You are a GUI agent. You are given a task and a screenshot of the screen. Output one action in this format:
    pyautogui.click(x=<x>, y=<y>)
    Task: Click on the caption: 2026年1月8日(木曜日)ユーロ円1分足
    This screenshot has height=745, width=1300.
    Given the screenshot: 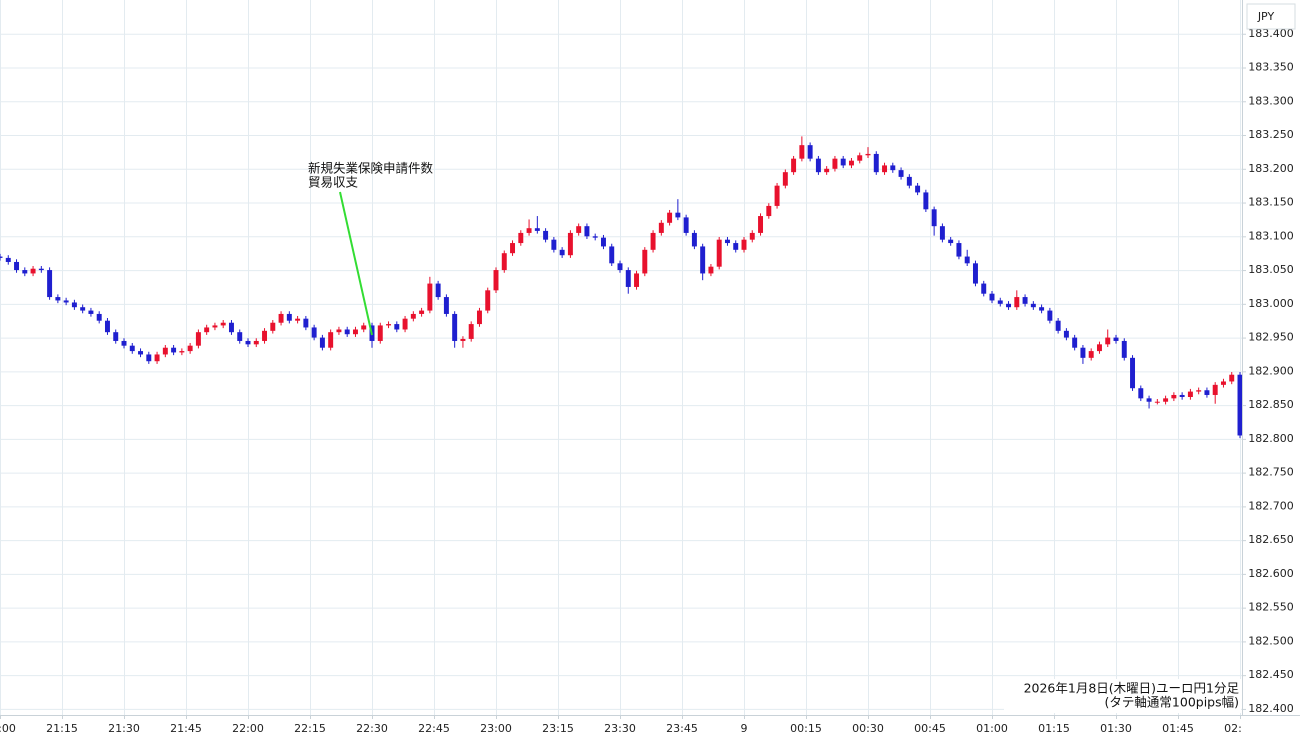 What is the action you would take?
    pyautogui.click(x=1132, y=688)
    